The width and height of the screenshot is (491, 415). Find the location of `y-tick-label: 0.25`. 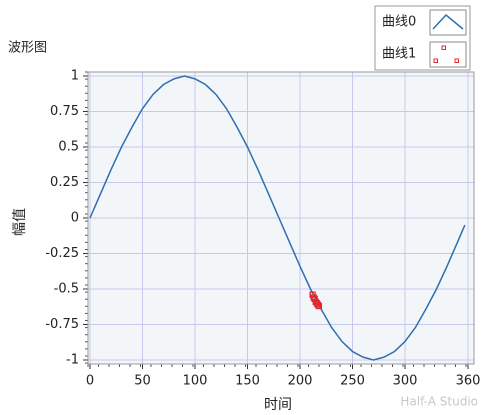

y-tick-label: 0.25 is located at coordinates (64, 182).